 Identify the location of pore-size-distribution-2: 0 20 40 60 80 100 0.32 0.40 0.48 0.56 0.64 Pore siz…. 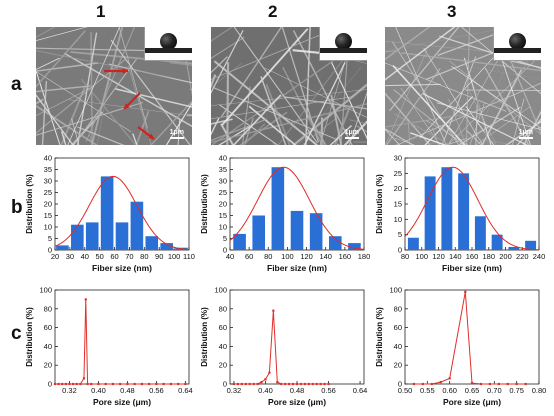
(283, 347).